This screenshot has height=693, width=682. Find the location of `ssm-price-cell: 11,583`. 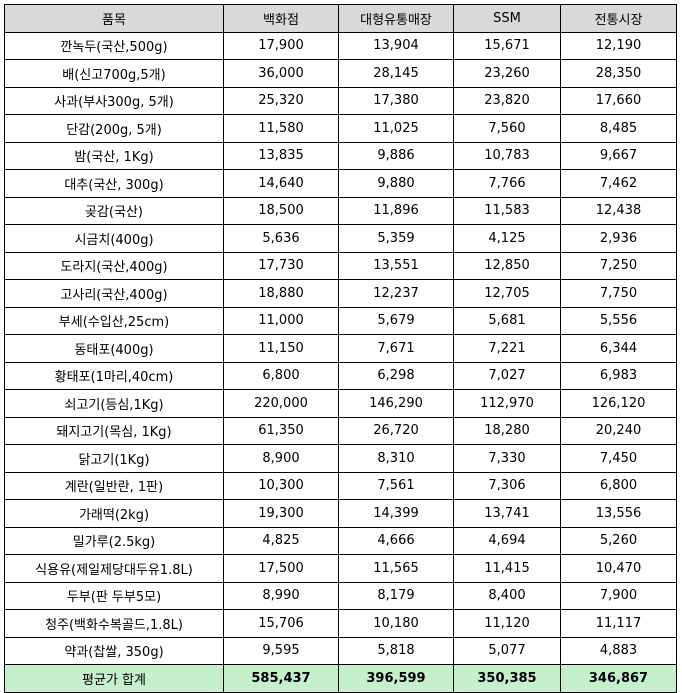

ssm-price-cell: 11,583 is located at coordinates (507, 210).